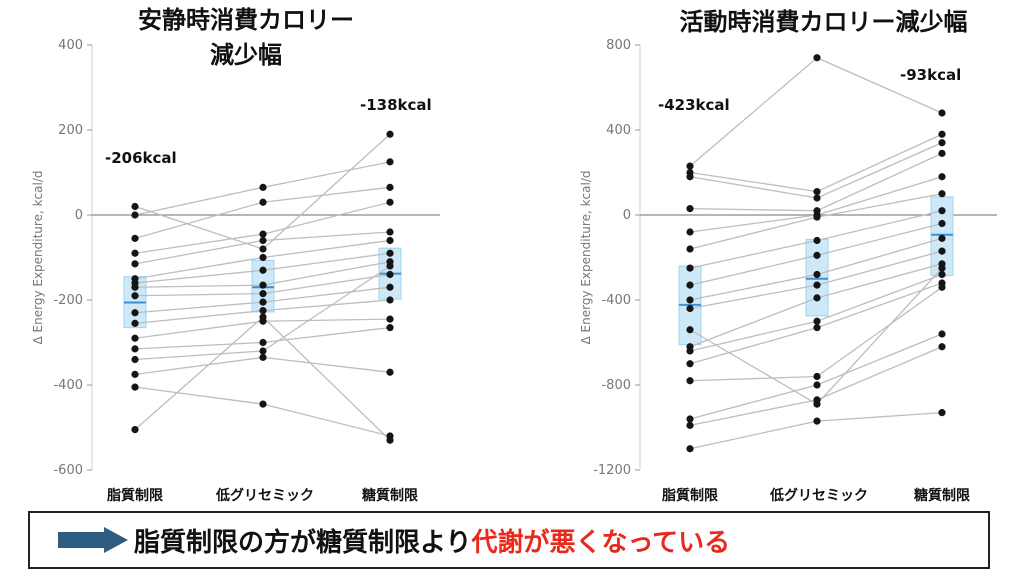 This screenshot has width=1024, height=578. I want to click on chart-title: 活動時消費カロリー減少幅, so click(824, 22).